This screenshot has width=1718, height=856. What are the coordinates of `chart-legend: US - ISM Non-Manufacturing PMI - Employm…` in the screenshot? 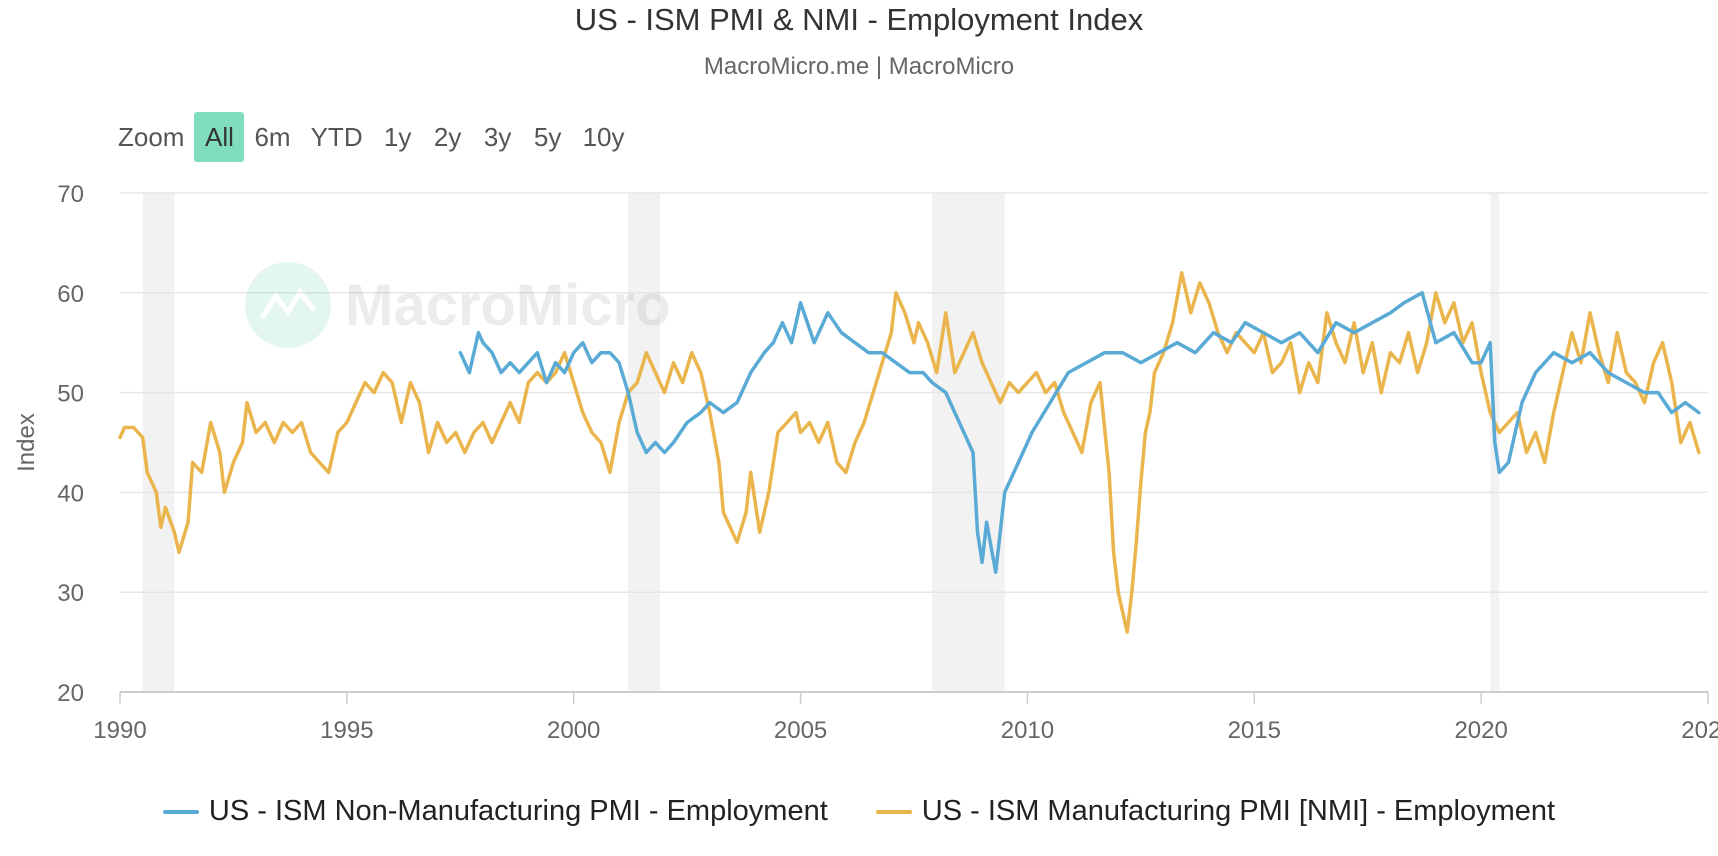 It's located at (859, 811).